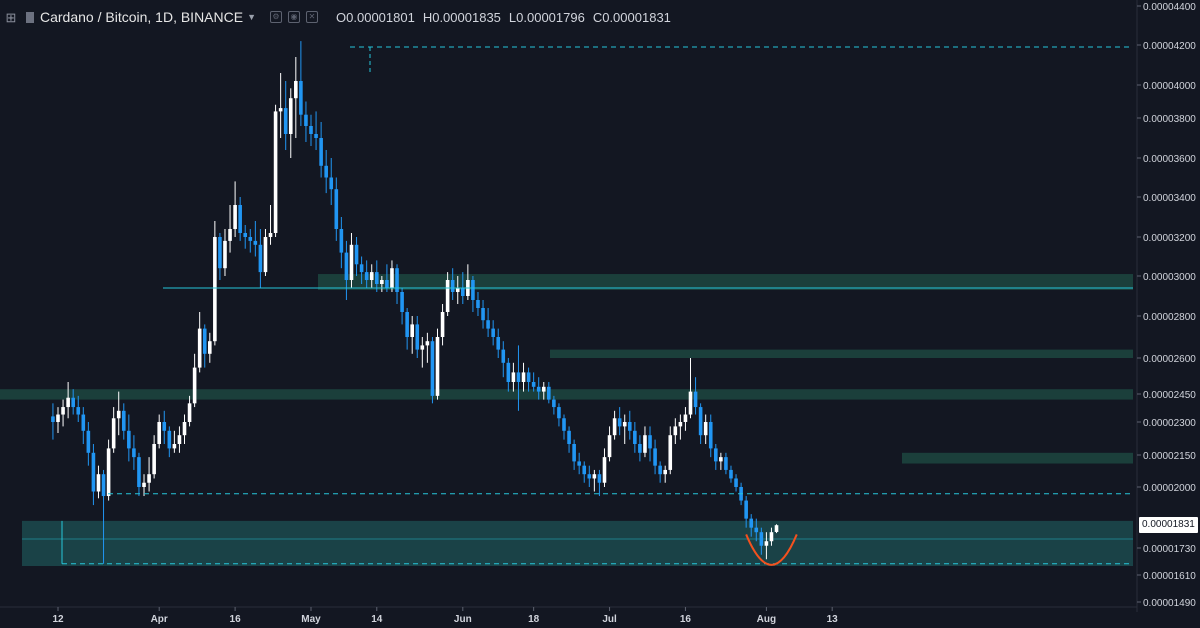 This screenshot has width=1200, height=628. Describe the element at coordinates (11, 17) in the screenshot. I see `expand-icon: ⊞` at that location.